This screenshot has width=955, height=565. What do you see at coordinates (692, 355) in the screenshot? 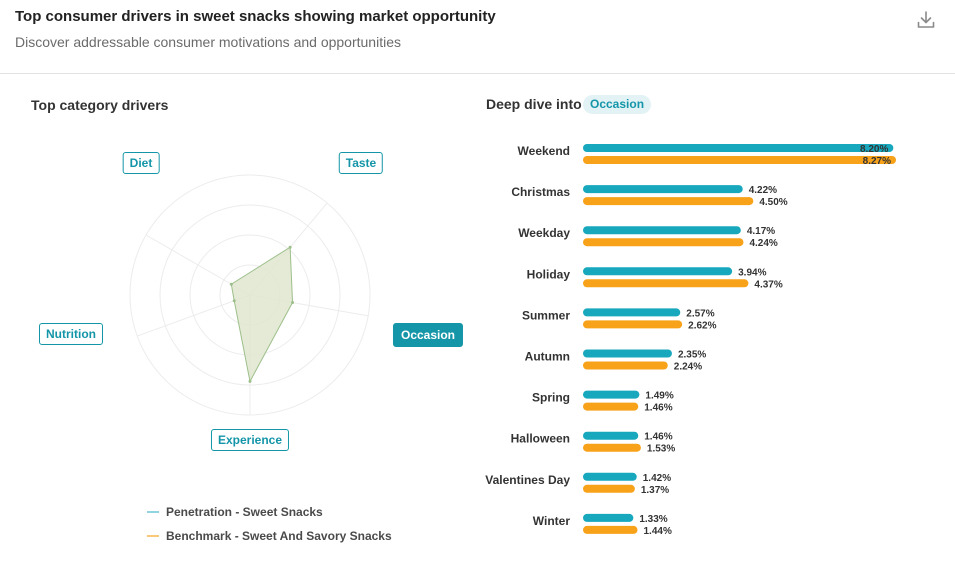
I see `bar-value-label: 2.35%` at bounding box center [692, 355].